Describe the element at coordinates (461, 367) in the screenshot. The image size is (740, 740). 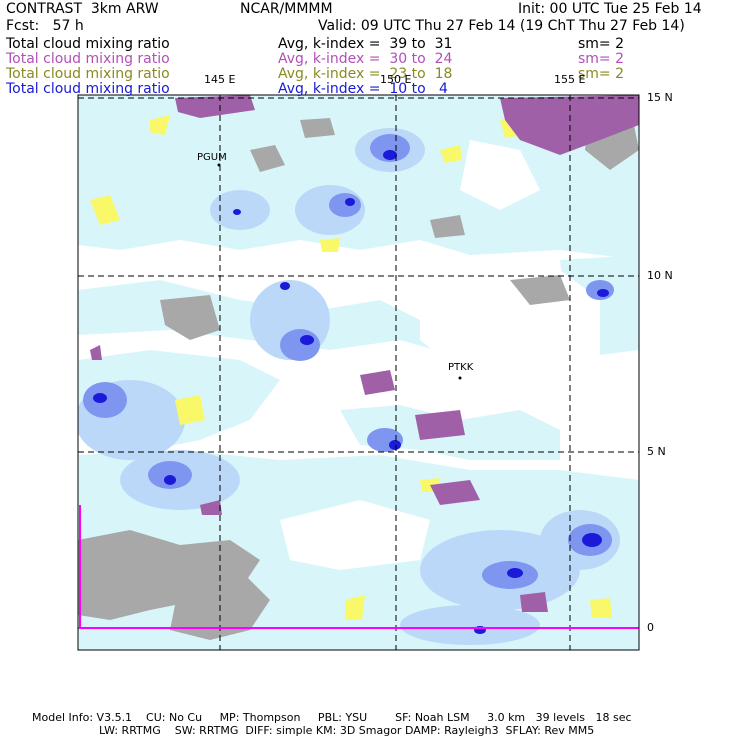
I see `station-label-ptkk: PTKK` at that location.